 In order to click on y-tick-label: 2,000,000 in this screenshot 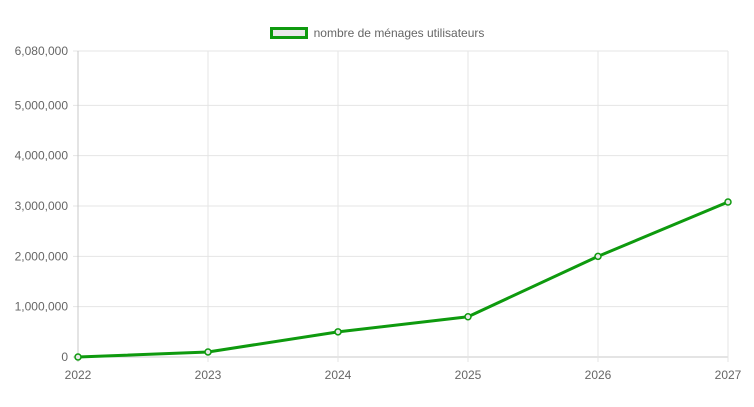, I will do `click(42, 256)`.